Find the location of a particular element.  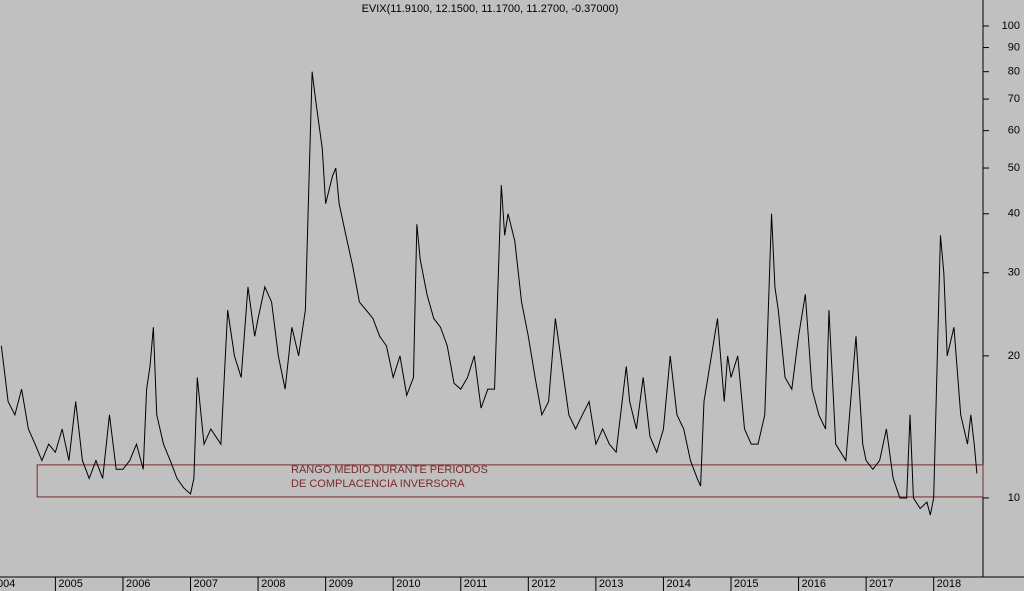

annotation-text: DE COMPLACENCIA INVERSORA is located at coordinates (378, 484).